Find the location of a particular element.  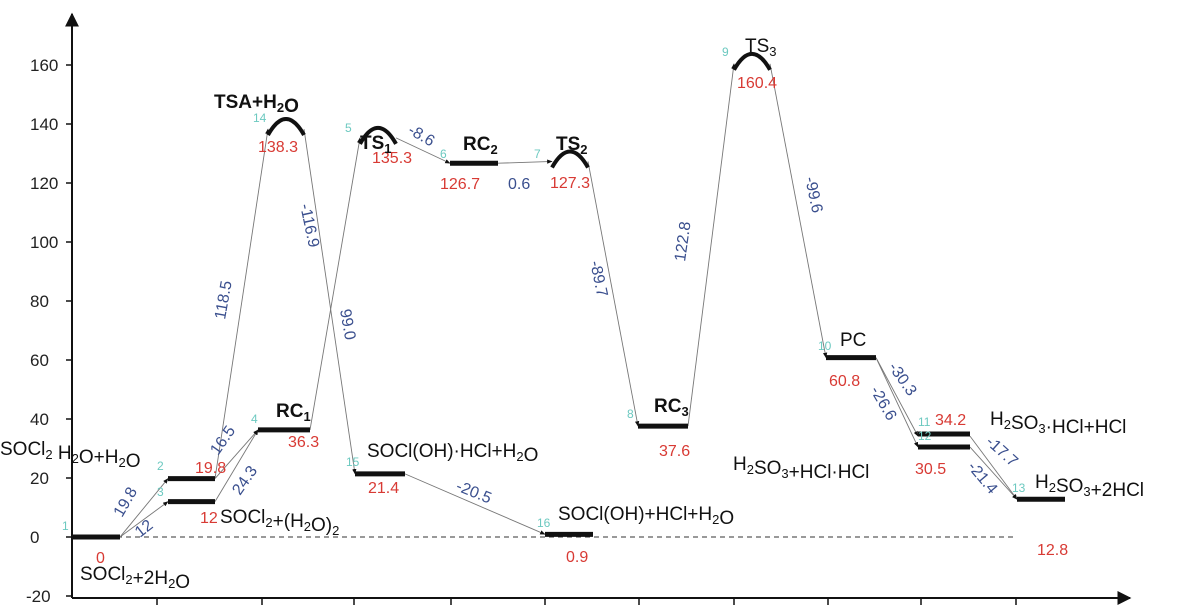

transition-delta-label: -89.7 is located at coordinates (598, 278).